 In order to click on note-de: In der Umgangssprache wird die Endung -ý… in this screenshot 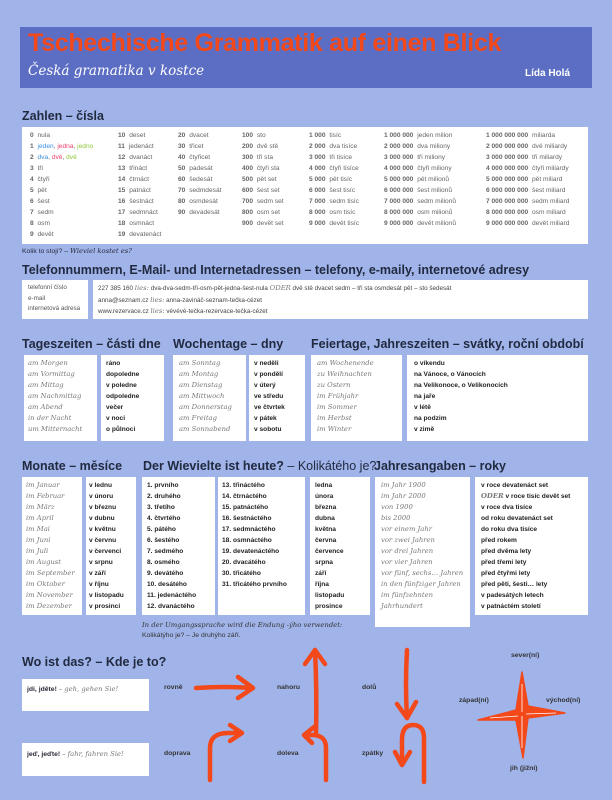, I will do `click(242, 625)`.